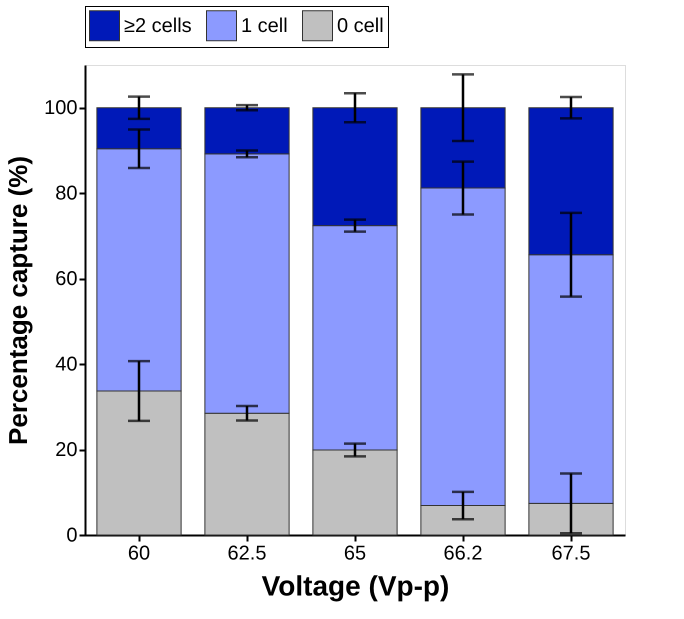 The image size is (684, 619). Describe the element at coordinates (356, 586) in the screenshot. I see `x-axis-title: Voltage (Vp-p)` at that location.